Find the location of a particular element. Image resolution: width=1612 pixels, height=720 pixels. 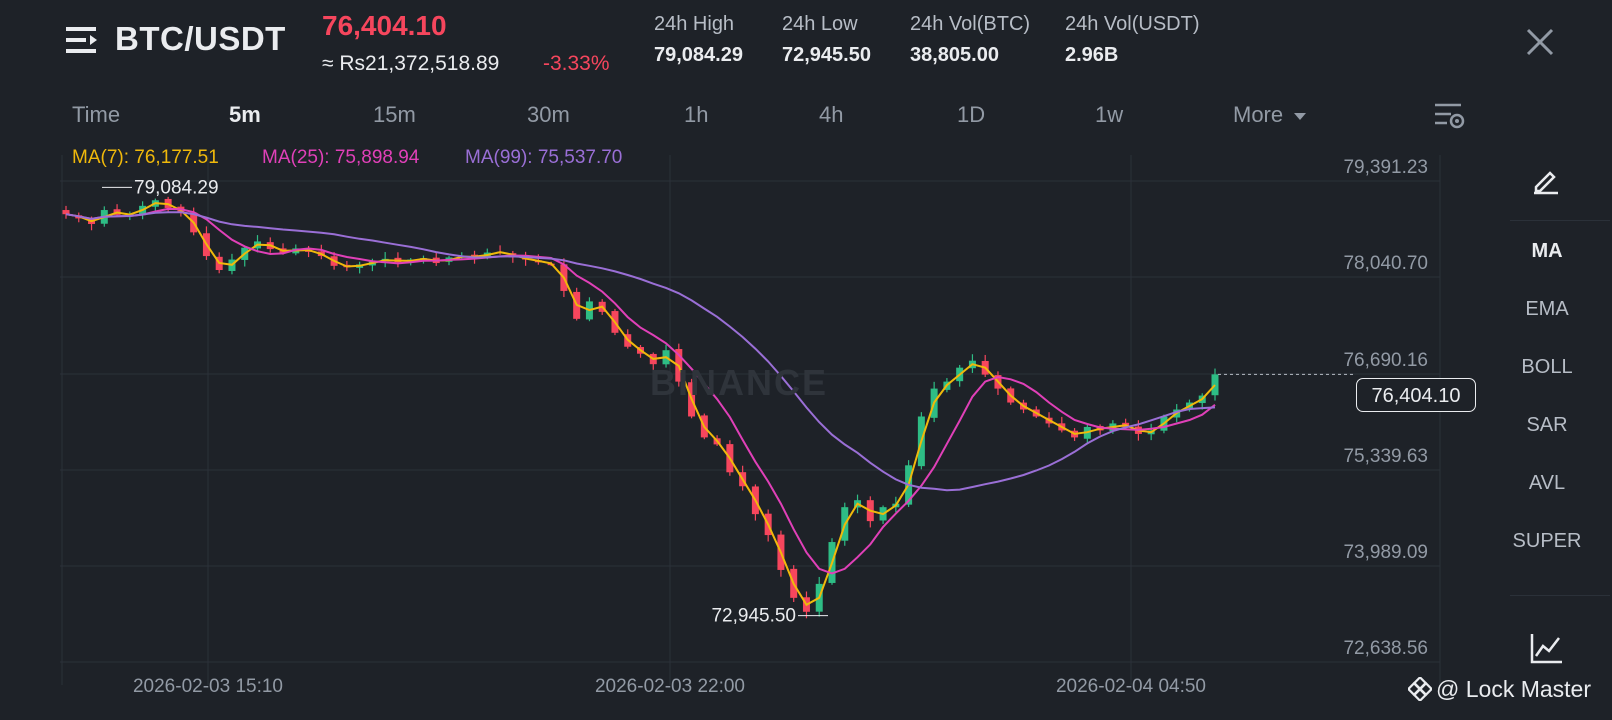

last-price: 76,404.10 is located at coordinates (384, 25).